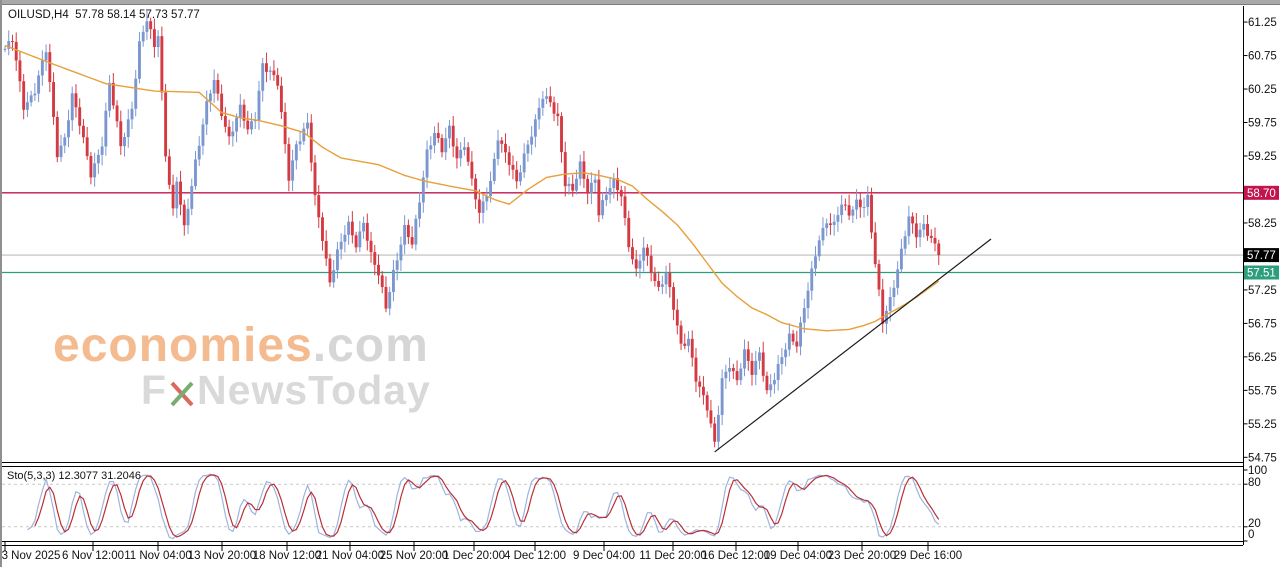  I want to click on price-tick-label: 61.25, so click(1262, 23).